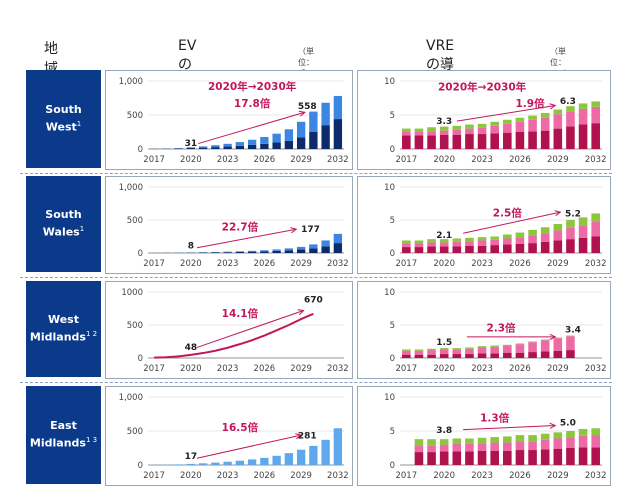 The height and width of the screenshot is (500, 636). What do you see at coordinates (57, 328) in the screenshot?
I see `region-name: West Midlands` at bounding box center [57, 328].